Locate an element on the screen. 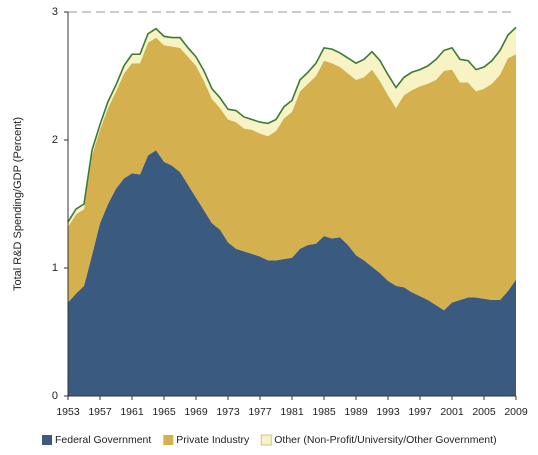  legend-label: Private Industry is located at coordinates (213, 440).